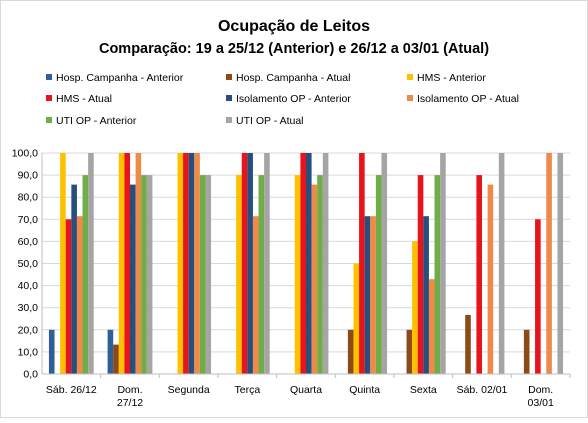 The width and height of the screenshot is (588, 423). Describe the element at coordinates (270, 121) in the screenshot. I see `legend-label: UTI OP - Atual` at that location.